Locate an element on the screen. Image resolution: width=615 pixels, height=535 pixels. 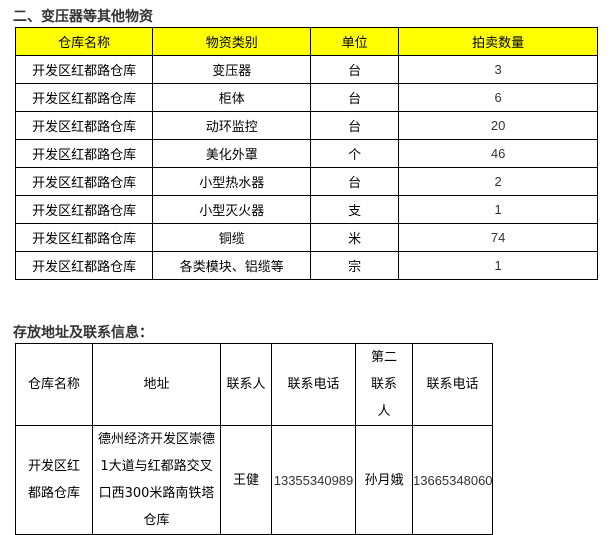
quantity-cell: 3 is located at coordinates (498, 69).